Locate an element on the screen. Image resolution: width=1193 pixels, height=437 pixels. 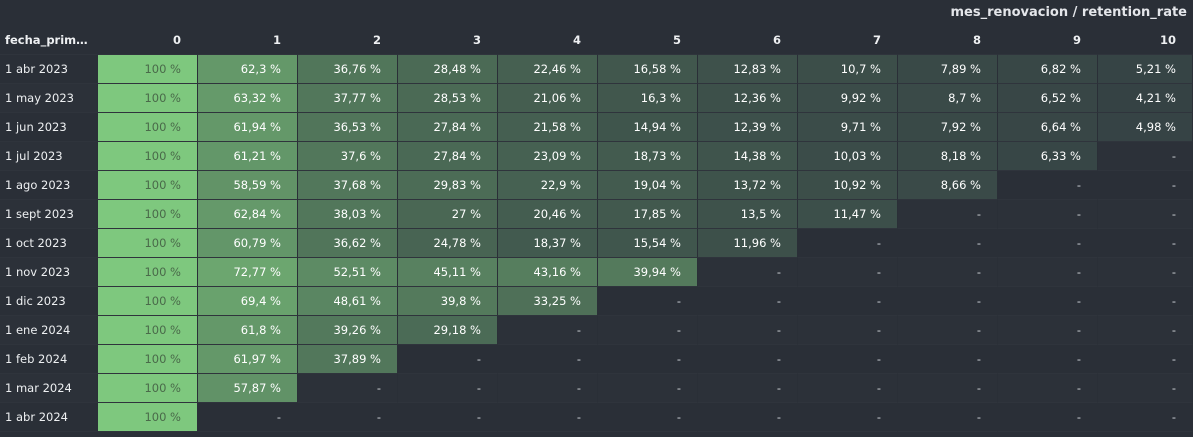
heatmap-cell: 4,21 % is located at coordinates (1145, 98).